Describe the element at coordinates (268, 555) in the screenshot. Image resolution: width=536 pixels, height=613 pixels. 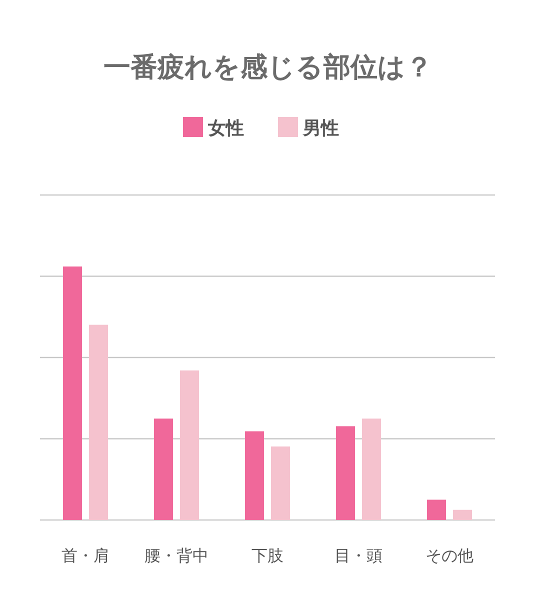
I see `x-tick-label: 下肢` at that location.